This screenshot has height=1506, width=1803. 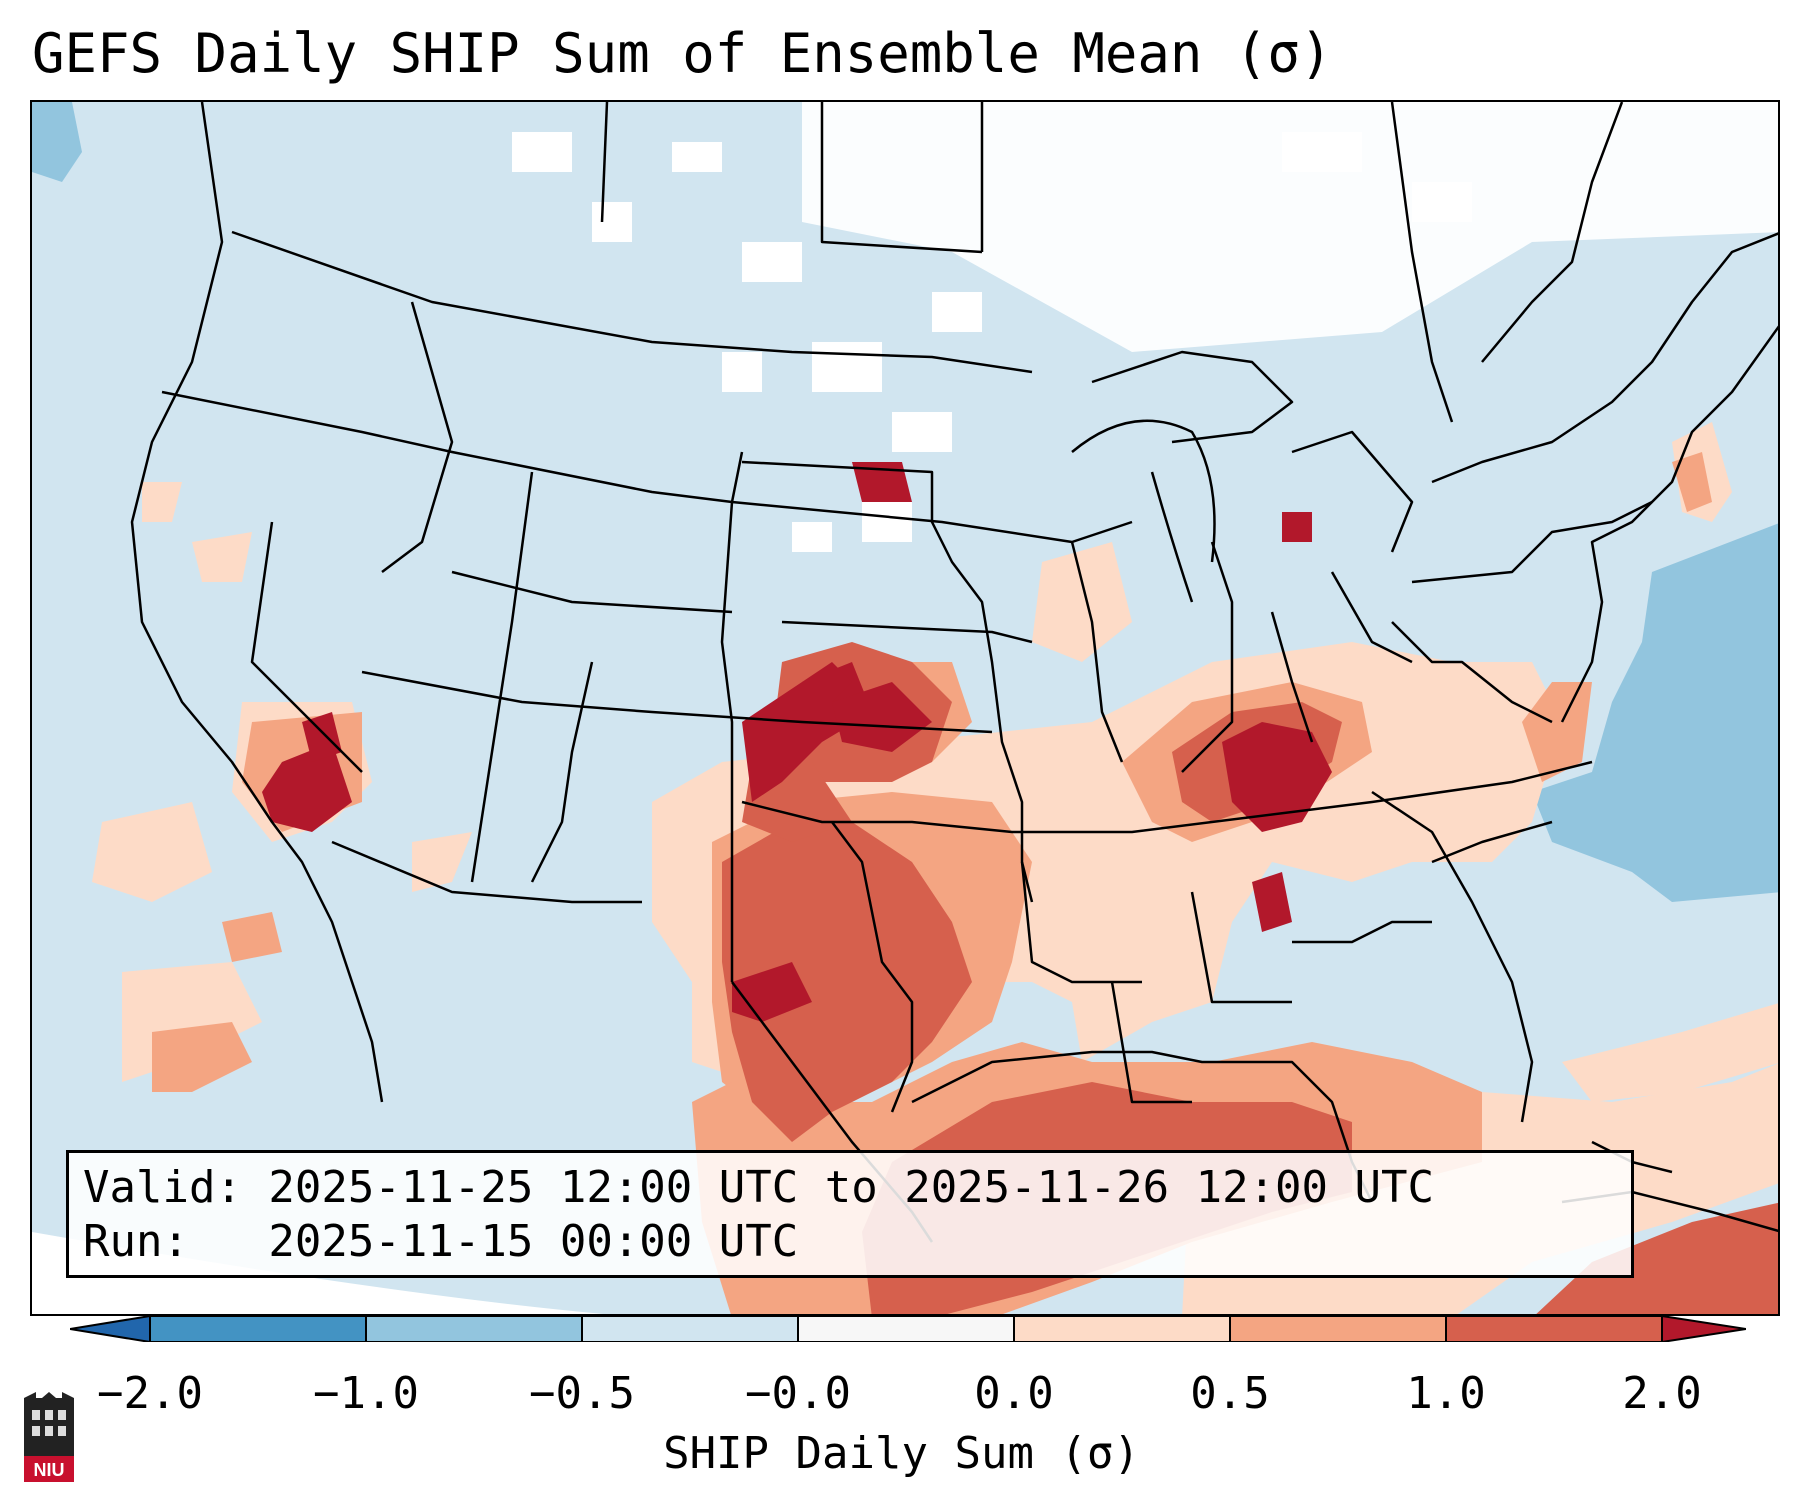 What do you see at coordinates (901, 1453) in the screenshot?
I see `colorbar-label: SHIP Daily Sum (σ)` at bounding box center [901, 1453].